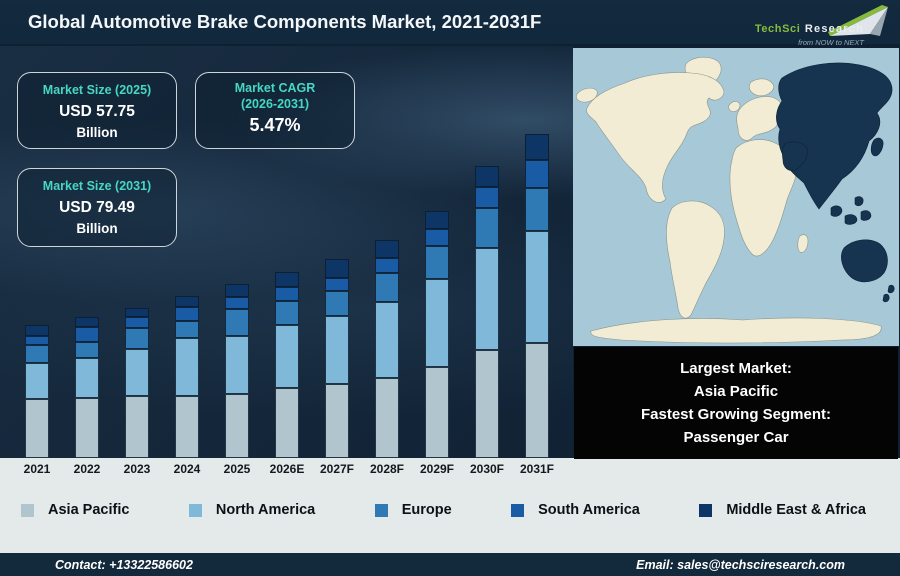 The height and width of the screenshot is (576, 900). What do you see at coordinates (487, 312) in the screenshot?
I see `bar-2030F` at bounding box center [487, 312].